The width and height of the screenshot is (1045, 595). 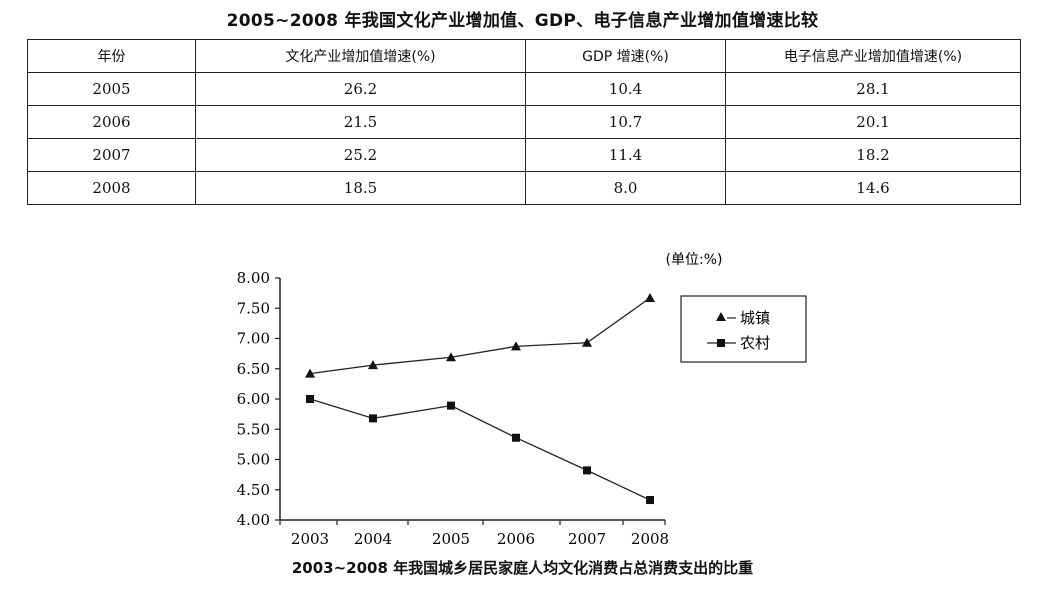 What do you see at coordinates (111, 56) in the screenshot?
I see `header-year: 年份` at bounding box center [111, 56].